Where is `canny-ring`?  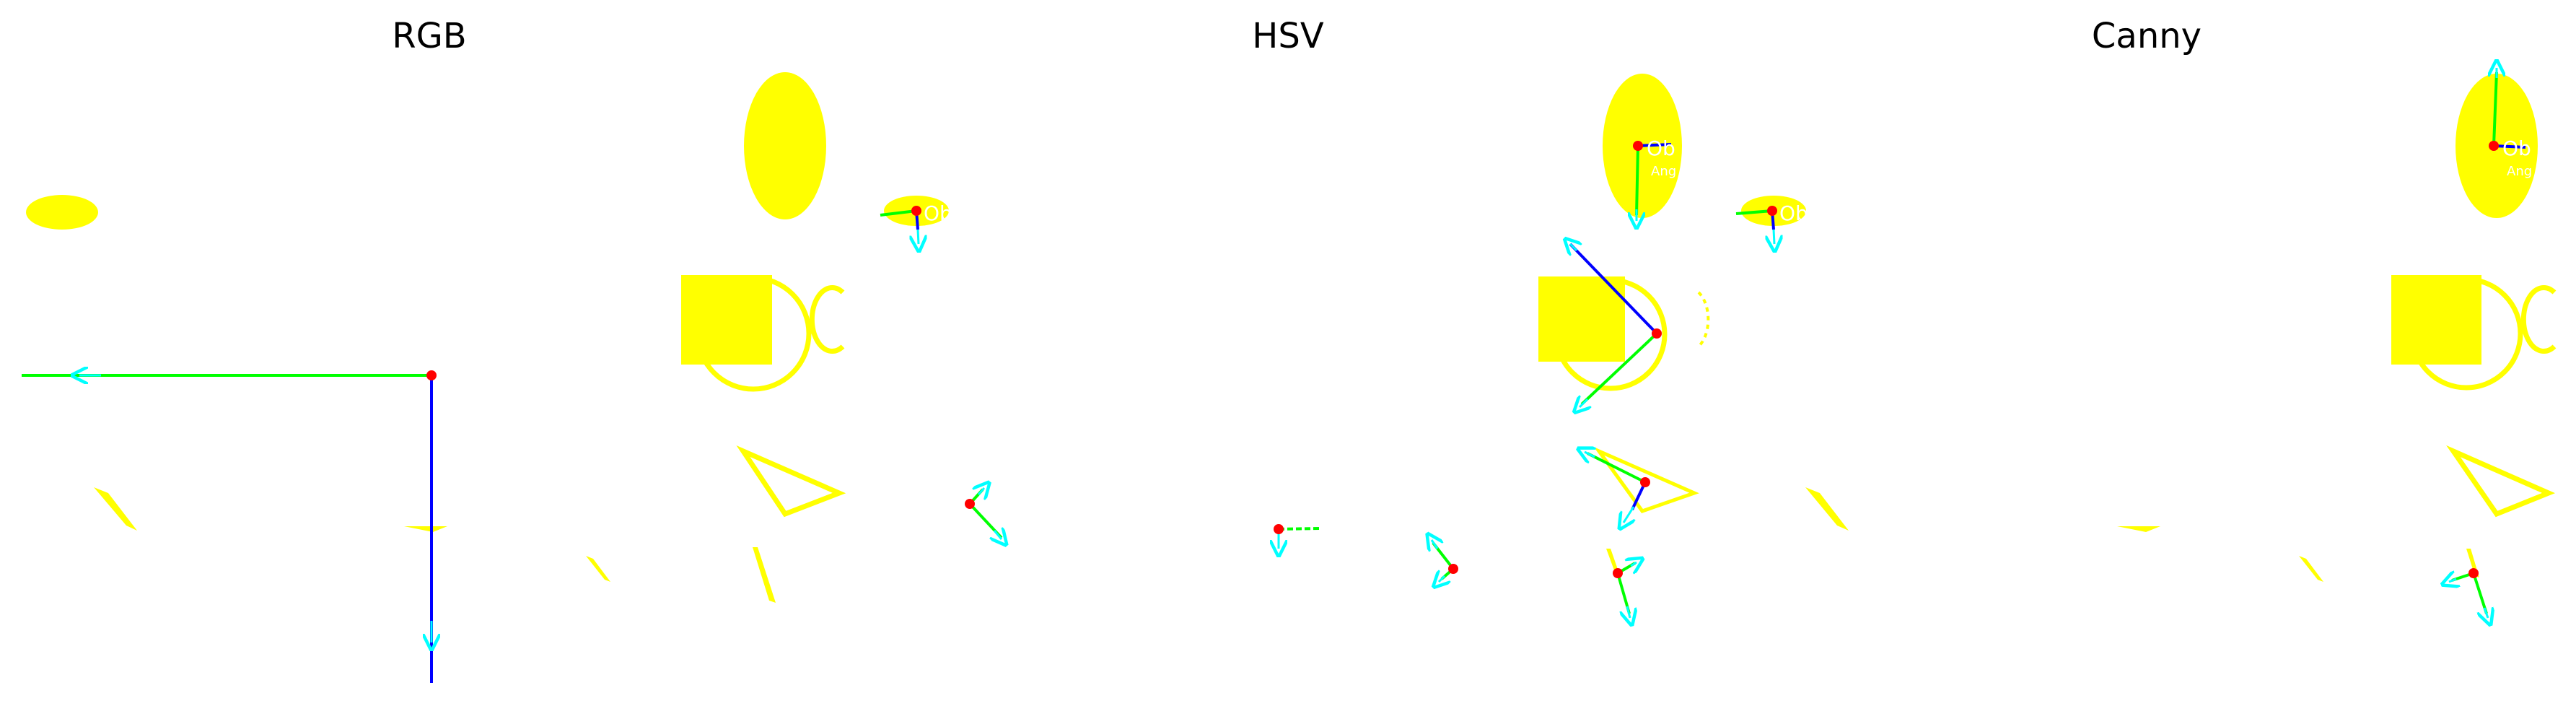 canny-ring is located at coordinates (2466, 333).